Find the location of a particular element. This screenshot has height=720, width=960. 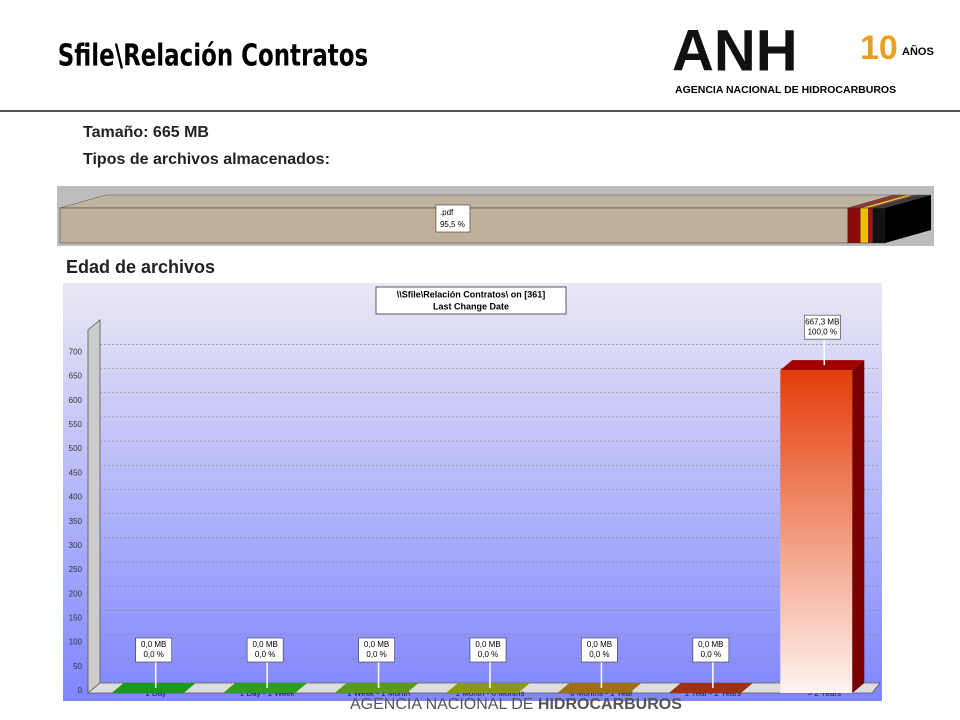

types-heading: Tipos de archivos almacenados: is located at coordinates (206, 159).